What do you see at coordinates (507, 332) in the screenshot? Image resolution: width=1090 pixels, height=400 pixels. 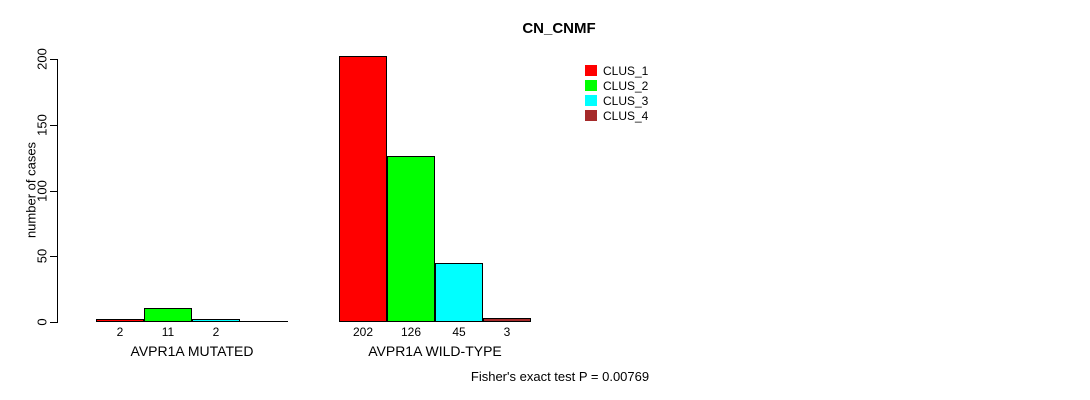 I see `bar-value-label: 3` at bounding box center [507, 332].